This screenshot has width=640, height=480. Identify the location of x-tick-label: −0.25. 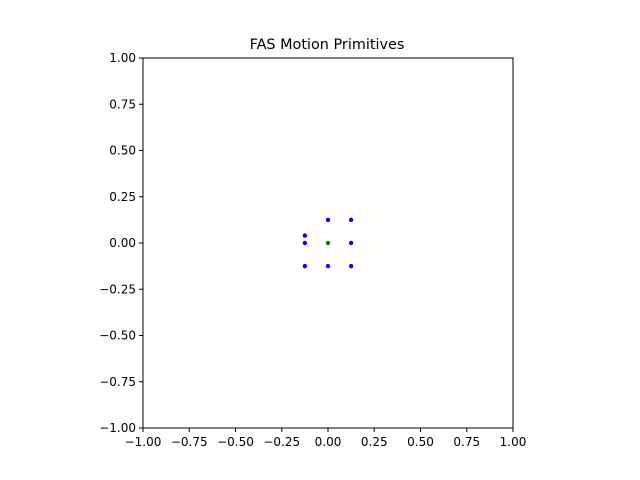
(281, 442).